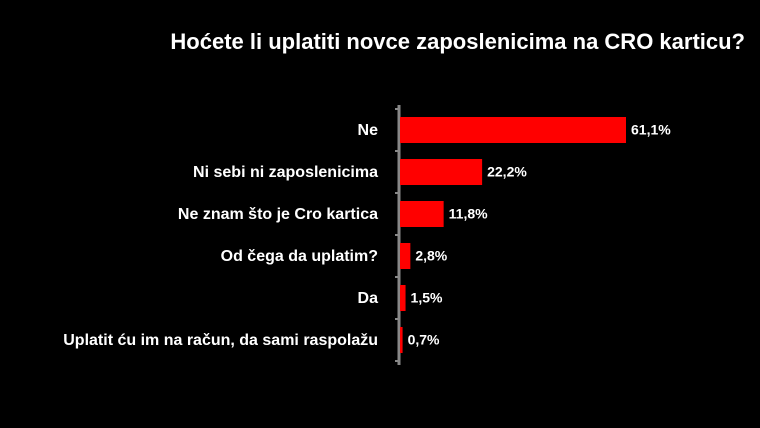 The width and height of the screenshot is (760, 428). Describe the element at coordinates (431, 256) in the screenshot. I see `data-label: 2,8%` at that location.